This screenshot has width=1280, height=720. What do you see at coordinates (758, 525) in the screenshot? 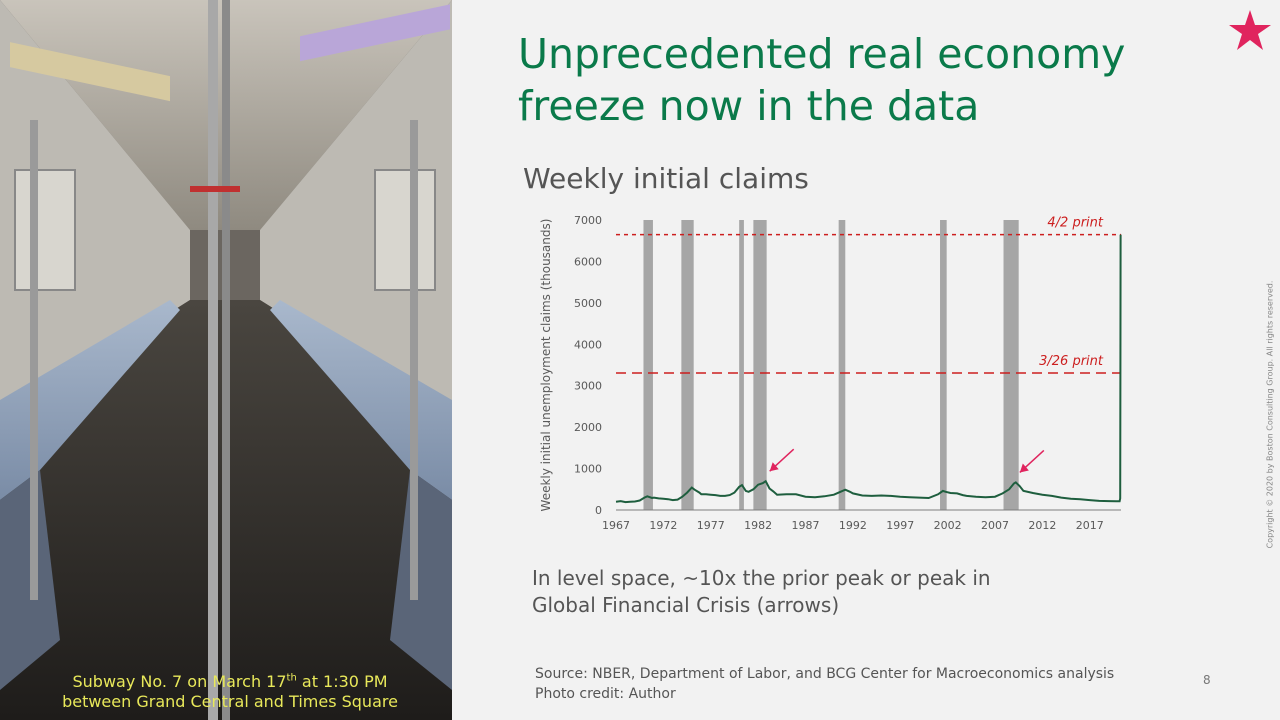
I see `x-tick-label: 1982` at bounding box center [758, 525].